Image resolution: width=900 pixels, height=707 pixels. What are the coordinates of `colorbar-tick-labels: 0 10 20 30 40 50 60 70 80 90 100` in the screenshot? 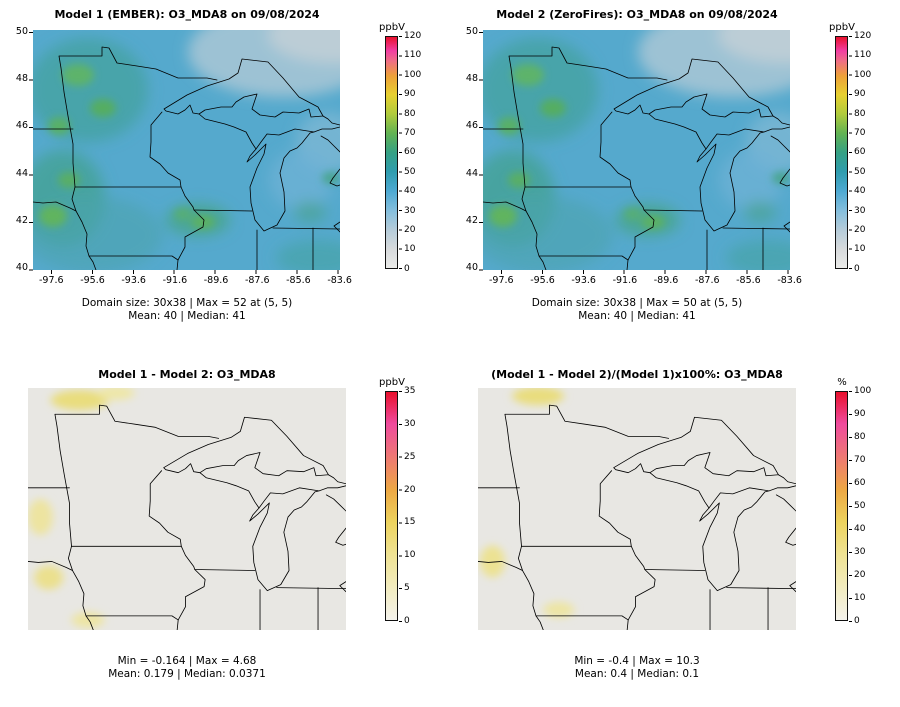 It's located at (868, 506).